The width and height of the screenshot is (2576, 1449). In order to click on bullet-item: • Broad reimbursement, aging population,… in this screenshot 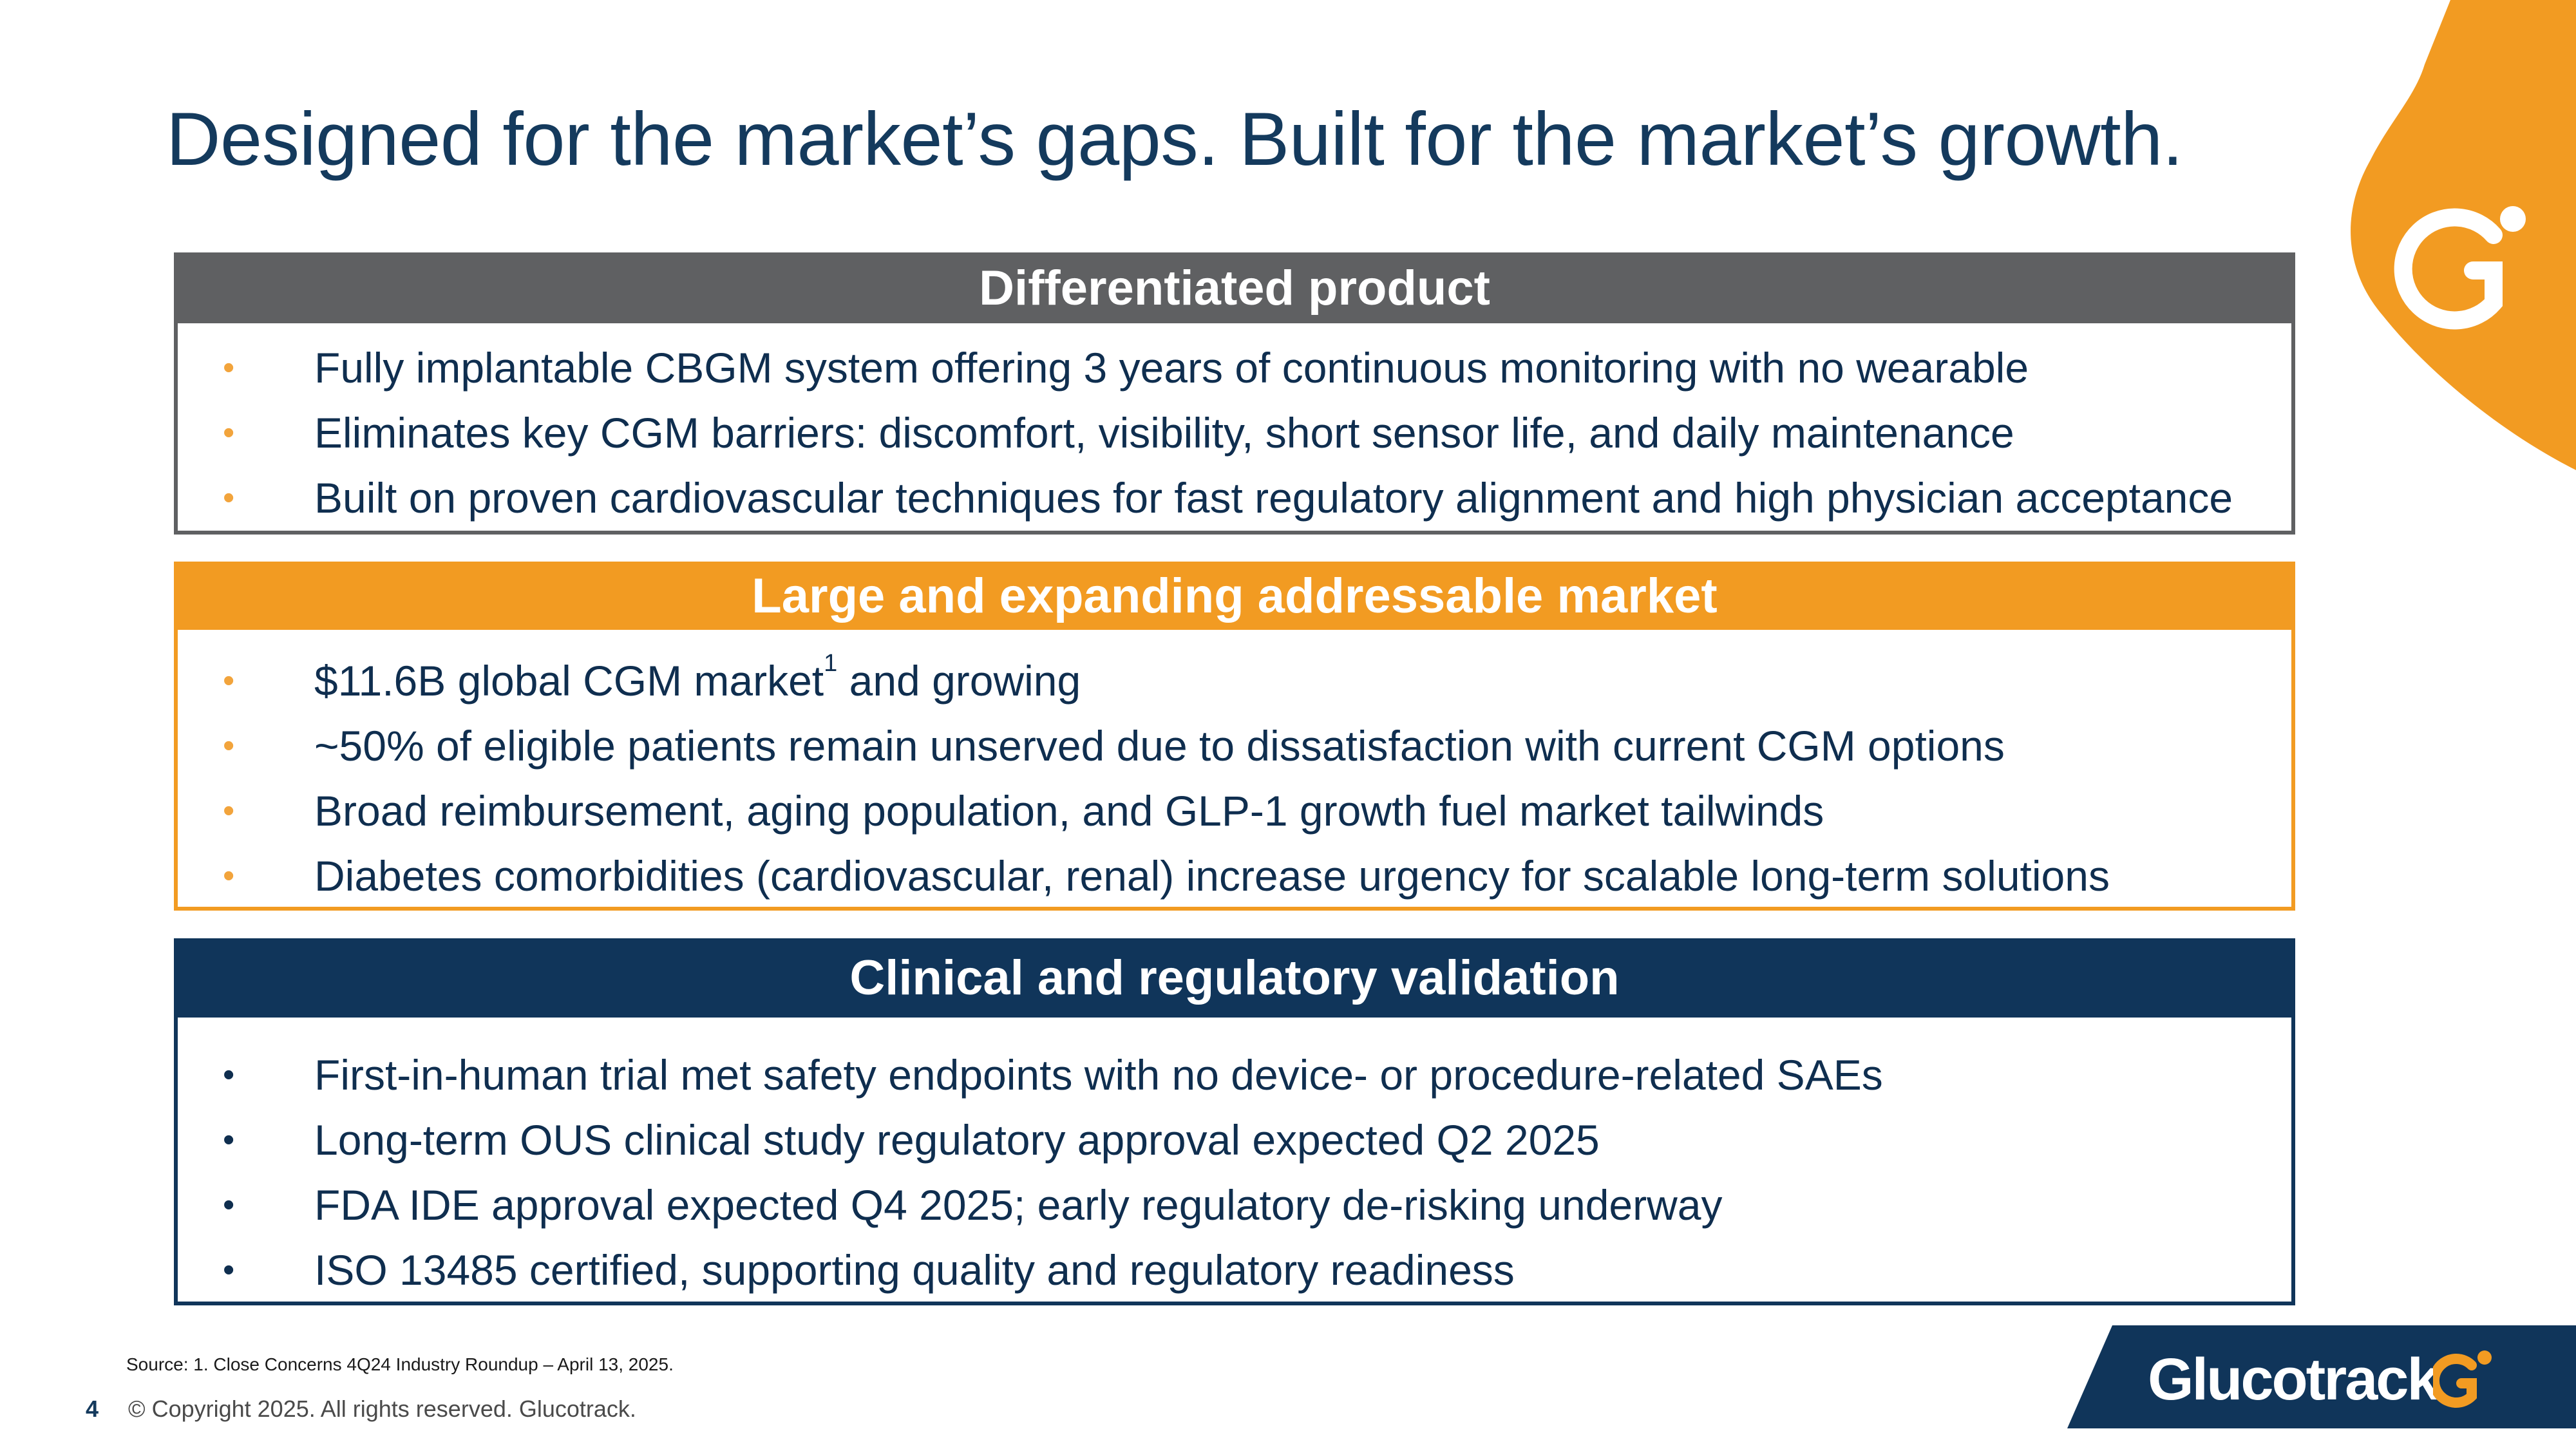, I will do `click(1257, 811)`.